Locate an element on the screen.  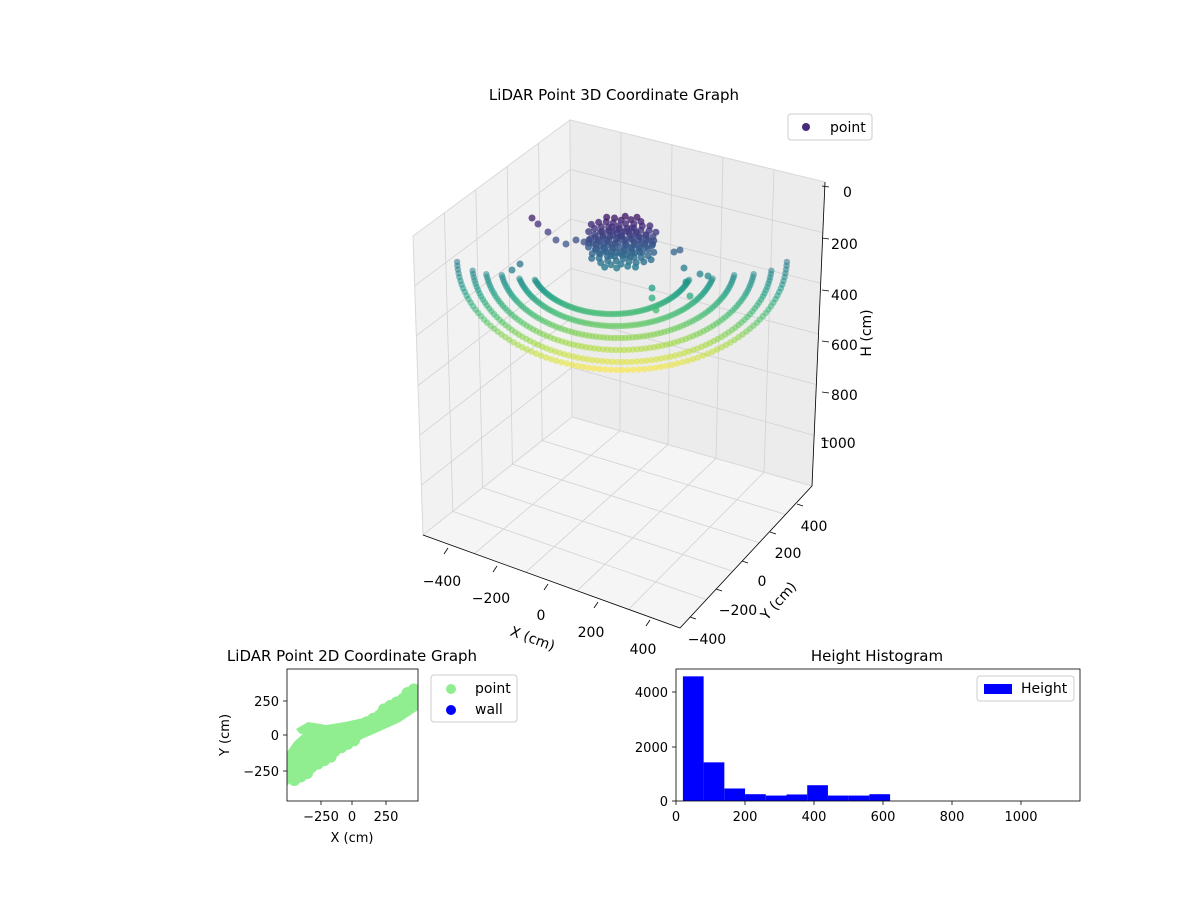
histogram-legend-label: Height is located at coordinates (1044, 689).